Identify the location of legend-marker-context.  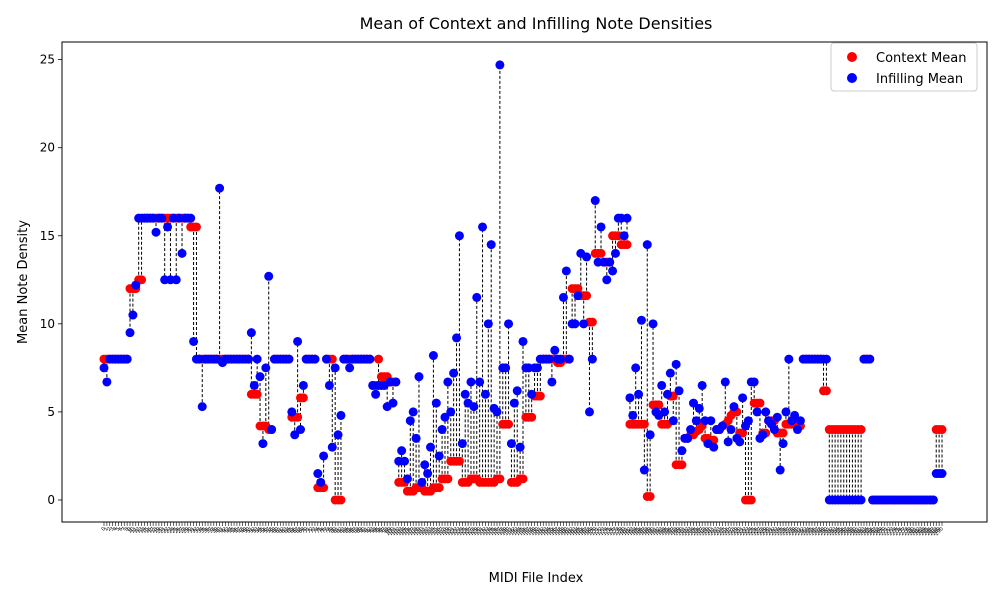
(852, 57).